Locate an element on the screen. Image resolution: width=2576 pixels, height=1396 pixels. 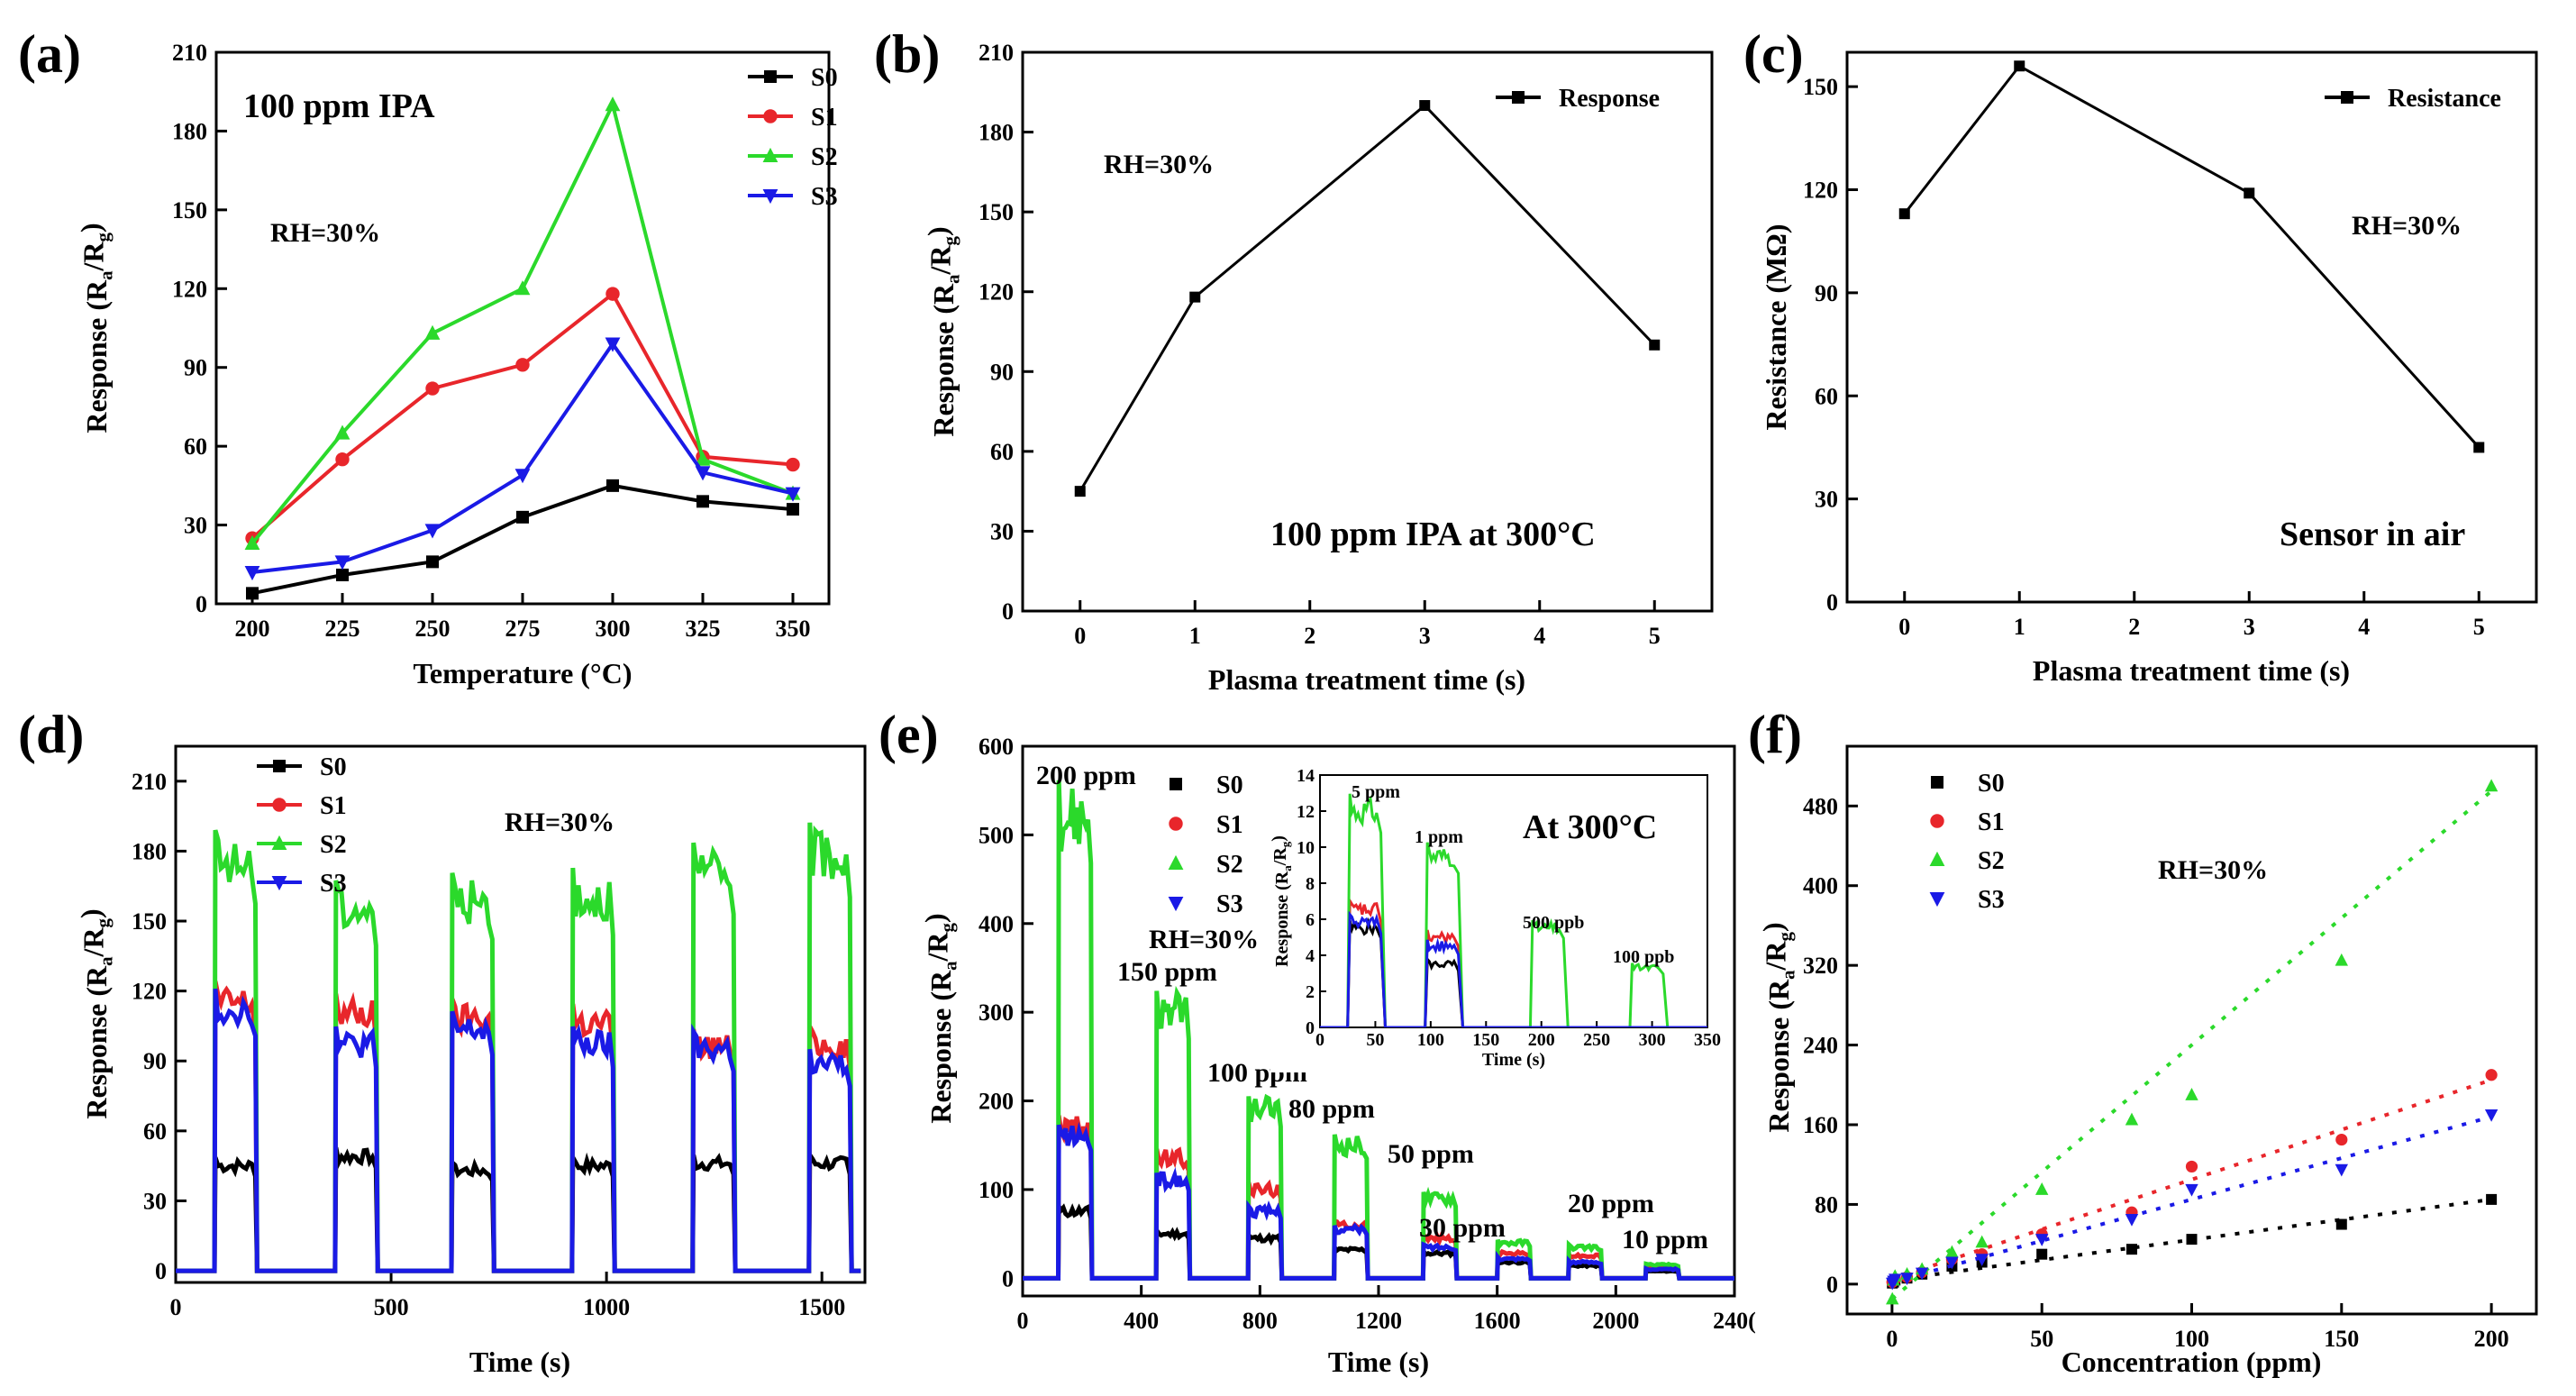
inset-background is located at coordinates (1493, 922).